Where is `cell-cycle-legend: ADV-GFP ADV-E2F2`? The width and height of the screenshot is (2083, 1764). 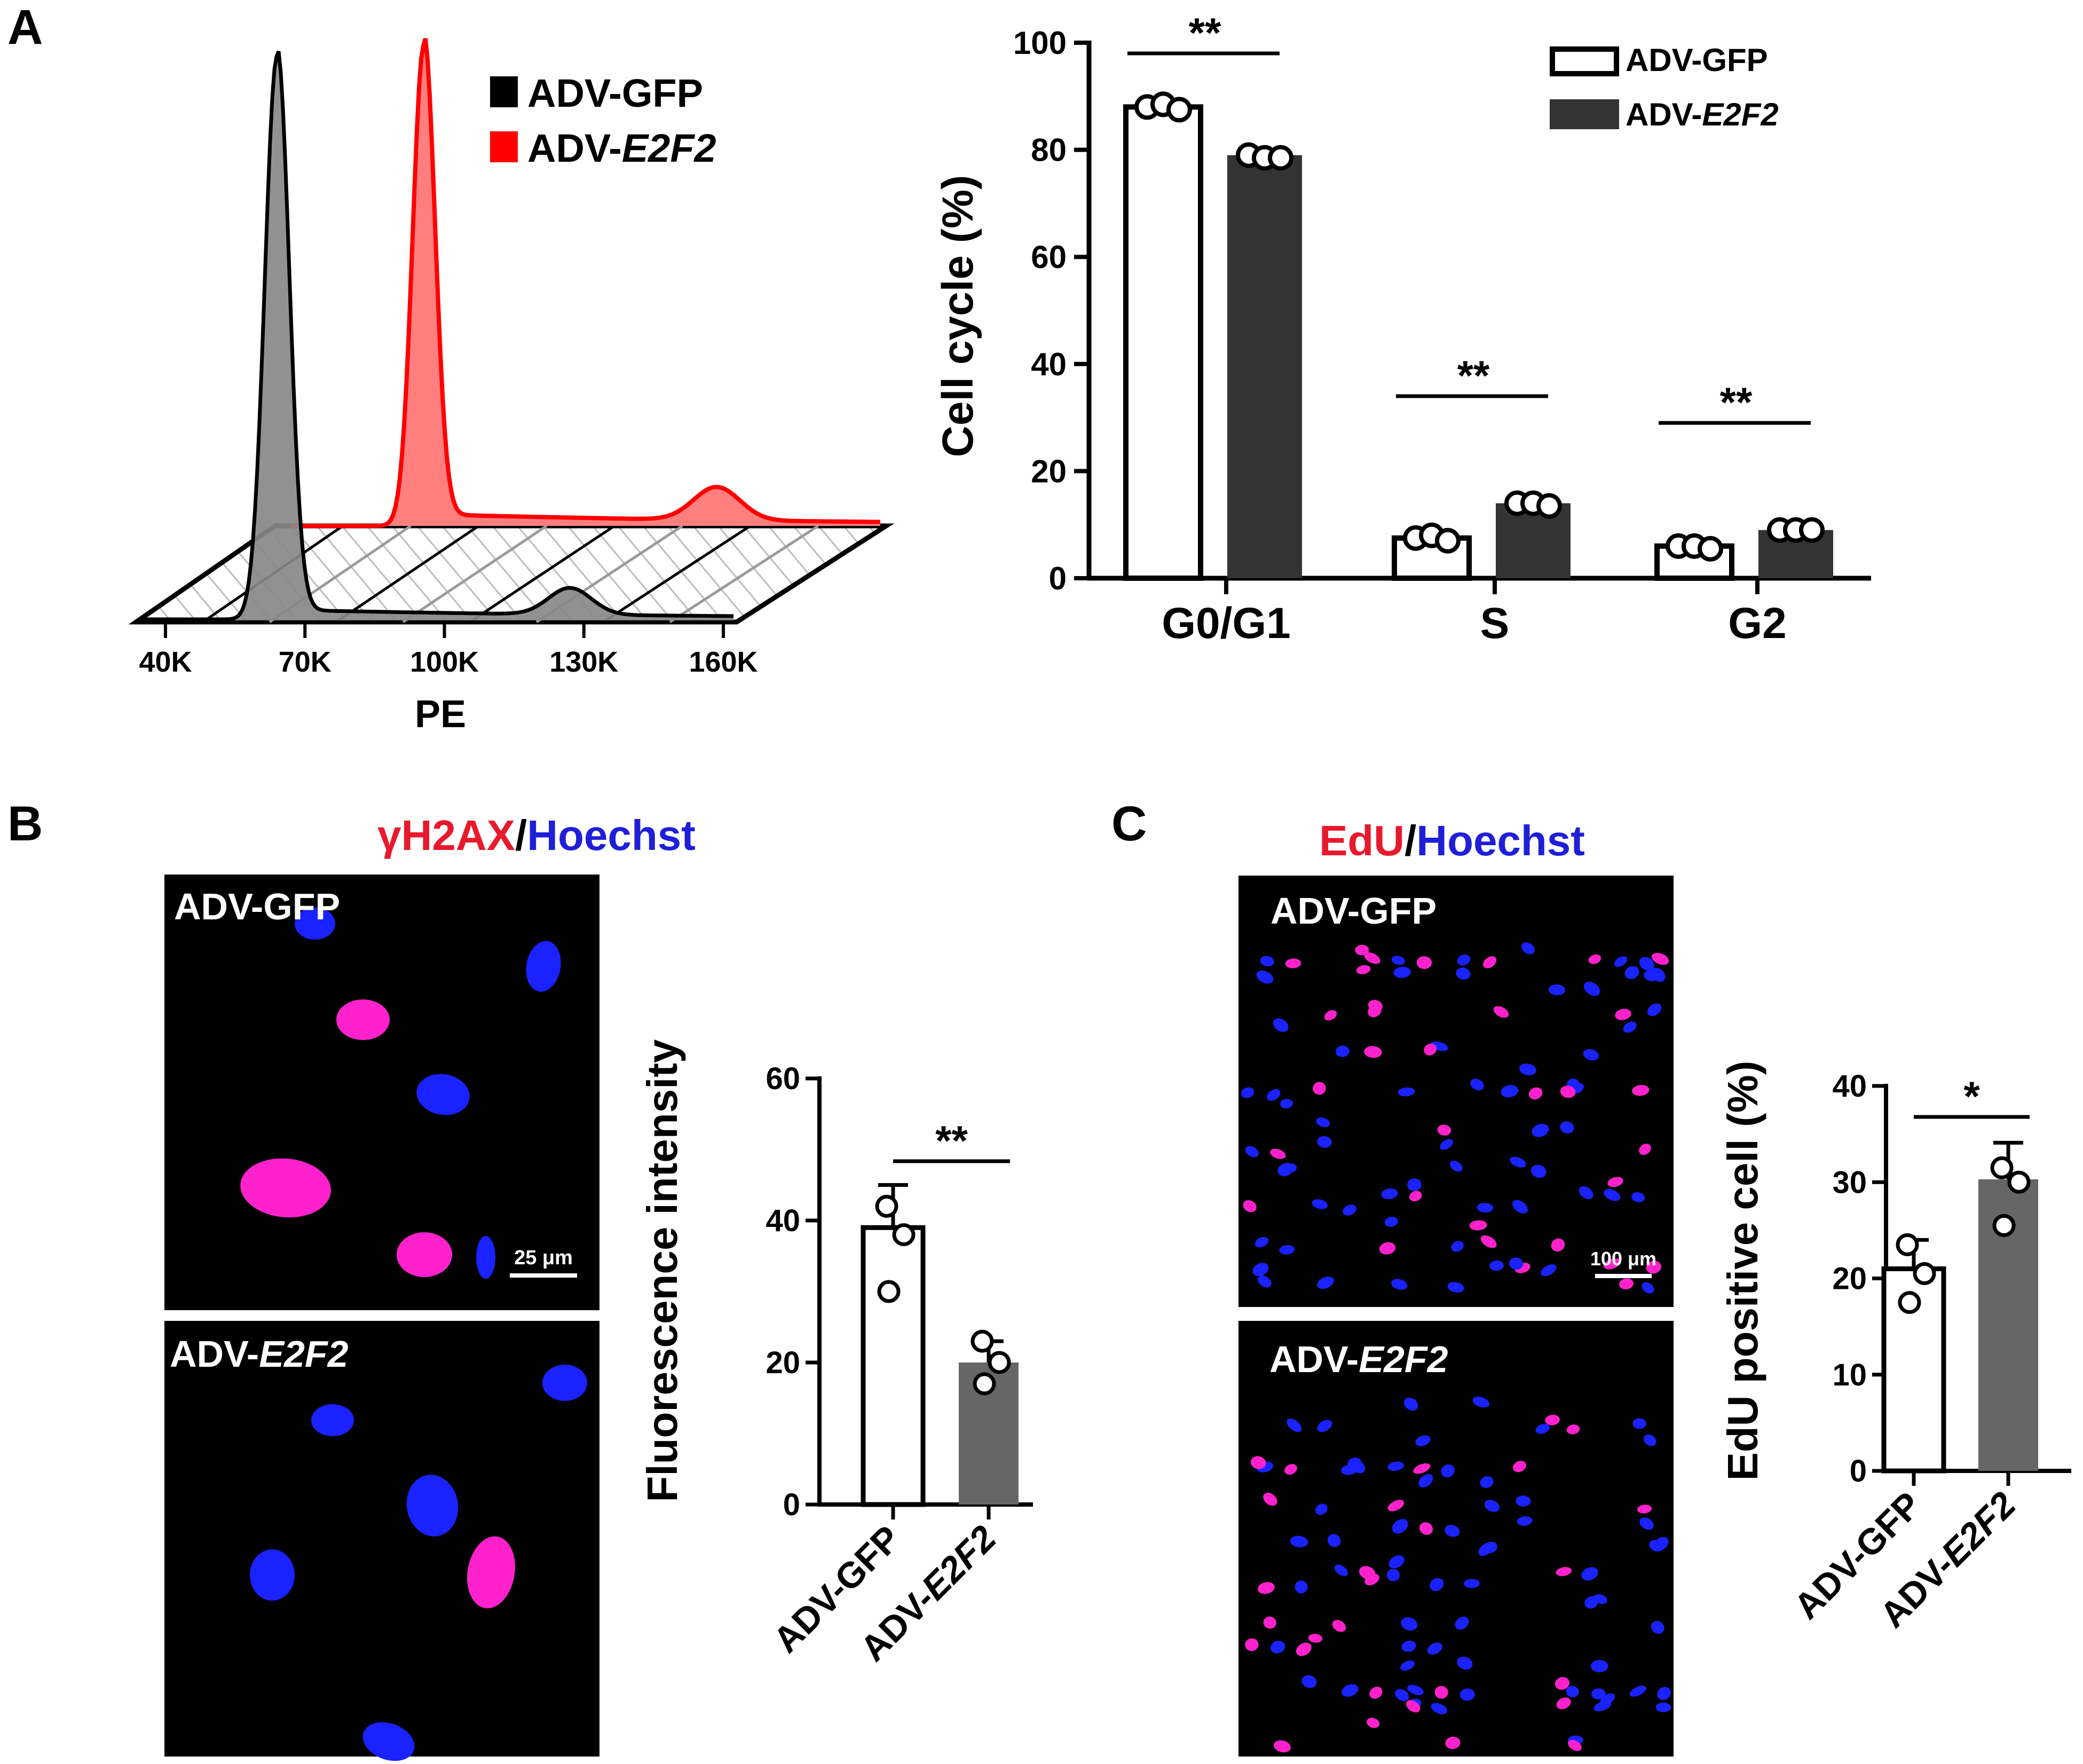 cell-cycle-legend: ADV-GFP ADV-E2F2 is located at coordinates (1665, 87).